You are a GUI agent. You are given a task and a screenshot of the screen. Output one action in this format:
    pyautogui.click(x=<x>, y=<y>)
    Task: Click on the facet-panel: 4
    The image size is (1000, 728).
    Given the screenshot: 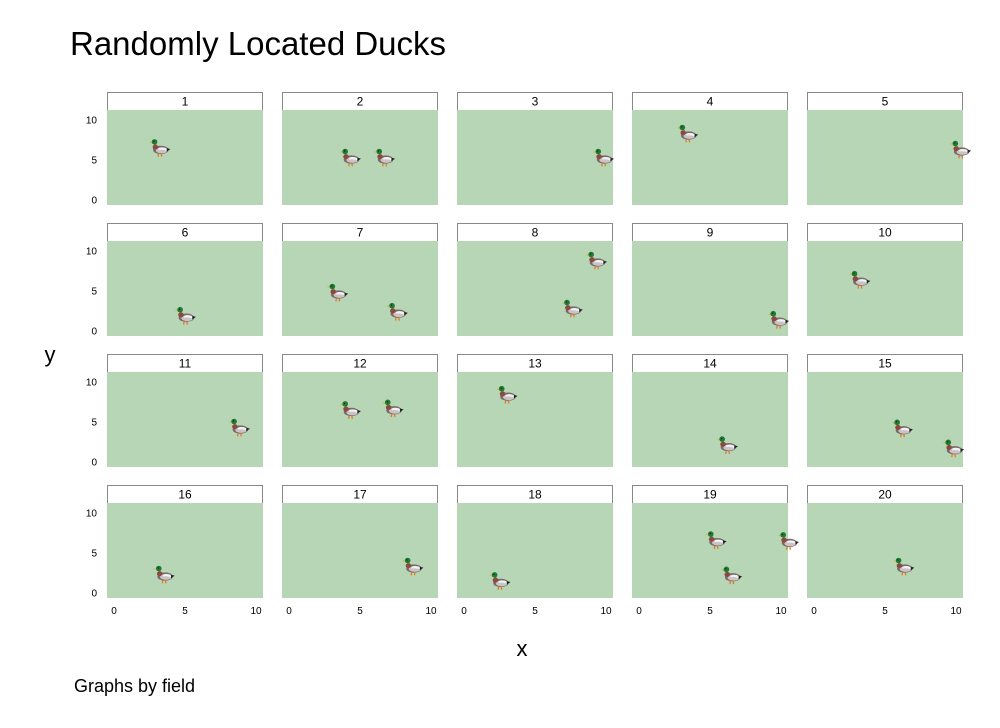 What is the action you would take?
    pyautogui.click(x=710, y=148)
    